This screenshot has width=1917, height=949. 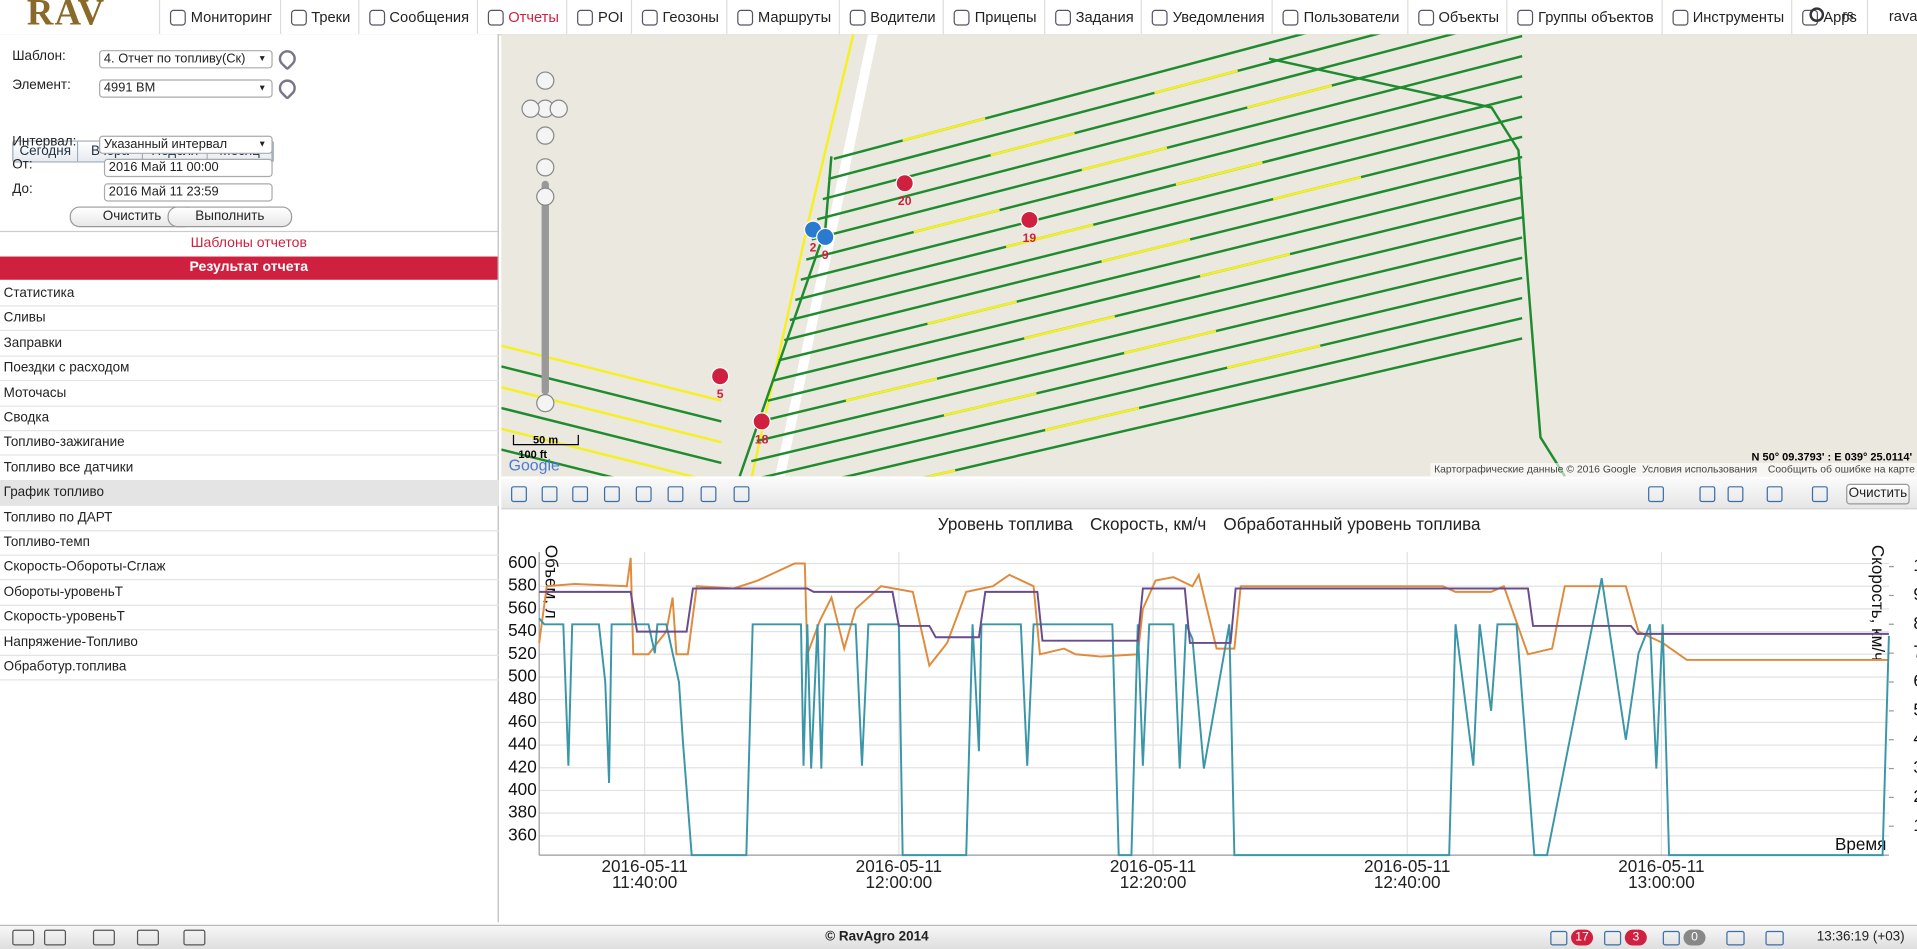 I want to click on legend-item: Скорость, км/ч, so click(x=1148, y=524).